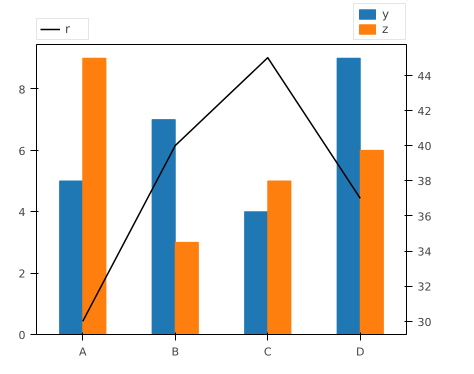 The height and width of the screenshot is (374, 474). Describe the element at coordinates (425, 181) in the screenshot. I see `y2-tick-label: 38` at that location.